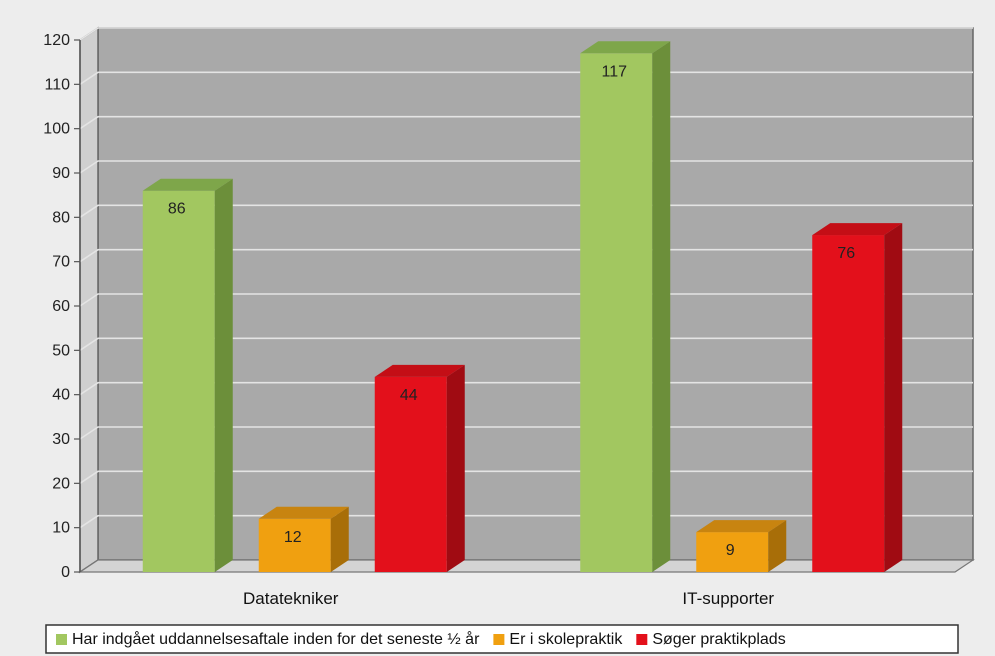  What do you see at coordinates (61, 439) in the screenshot?
I see `y-tick-label: 30` at bounding box center [61, 439].